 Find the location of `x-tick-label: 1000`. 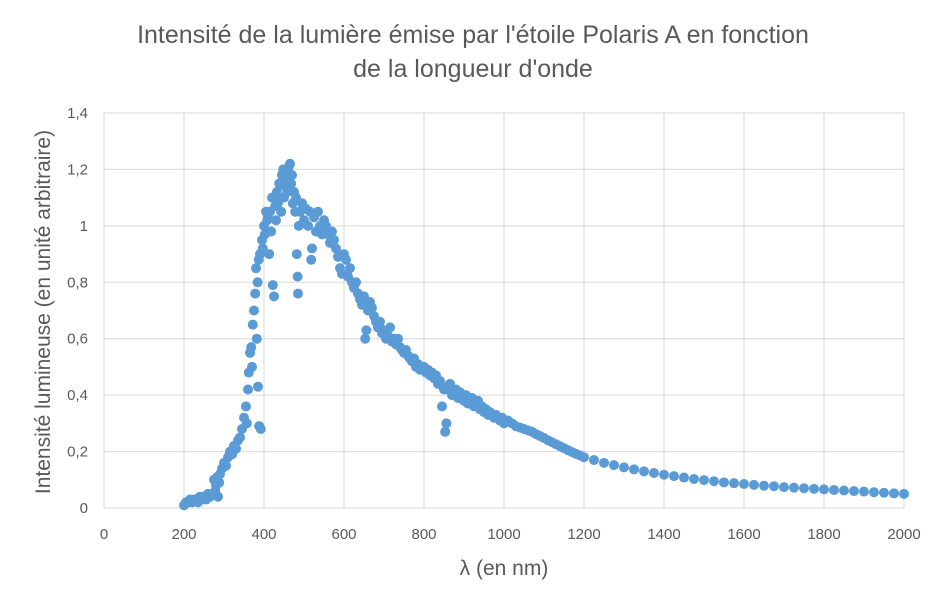

x-tick-label: 1000 is located at coordinates (503, 534).